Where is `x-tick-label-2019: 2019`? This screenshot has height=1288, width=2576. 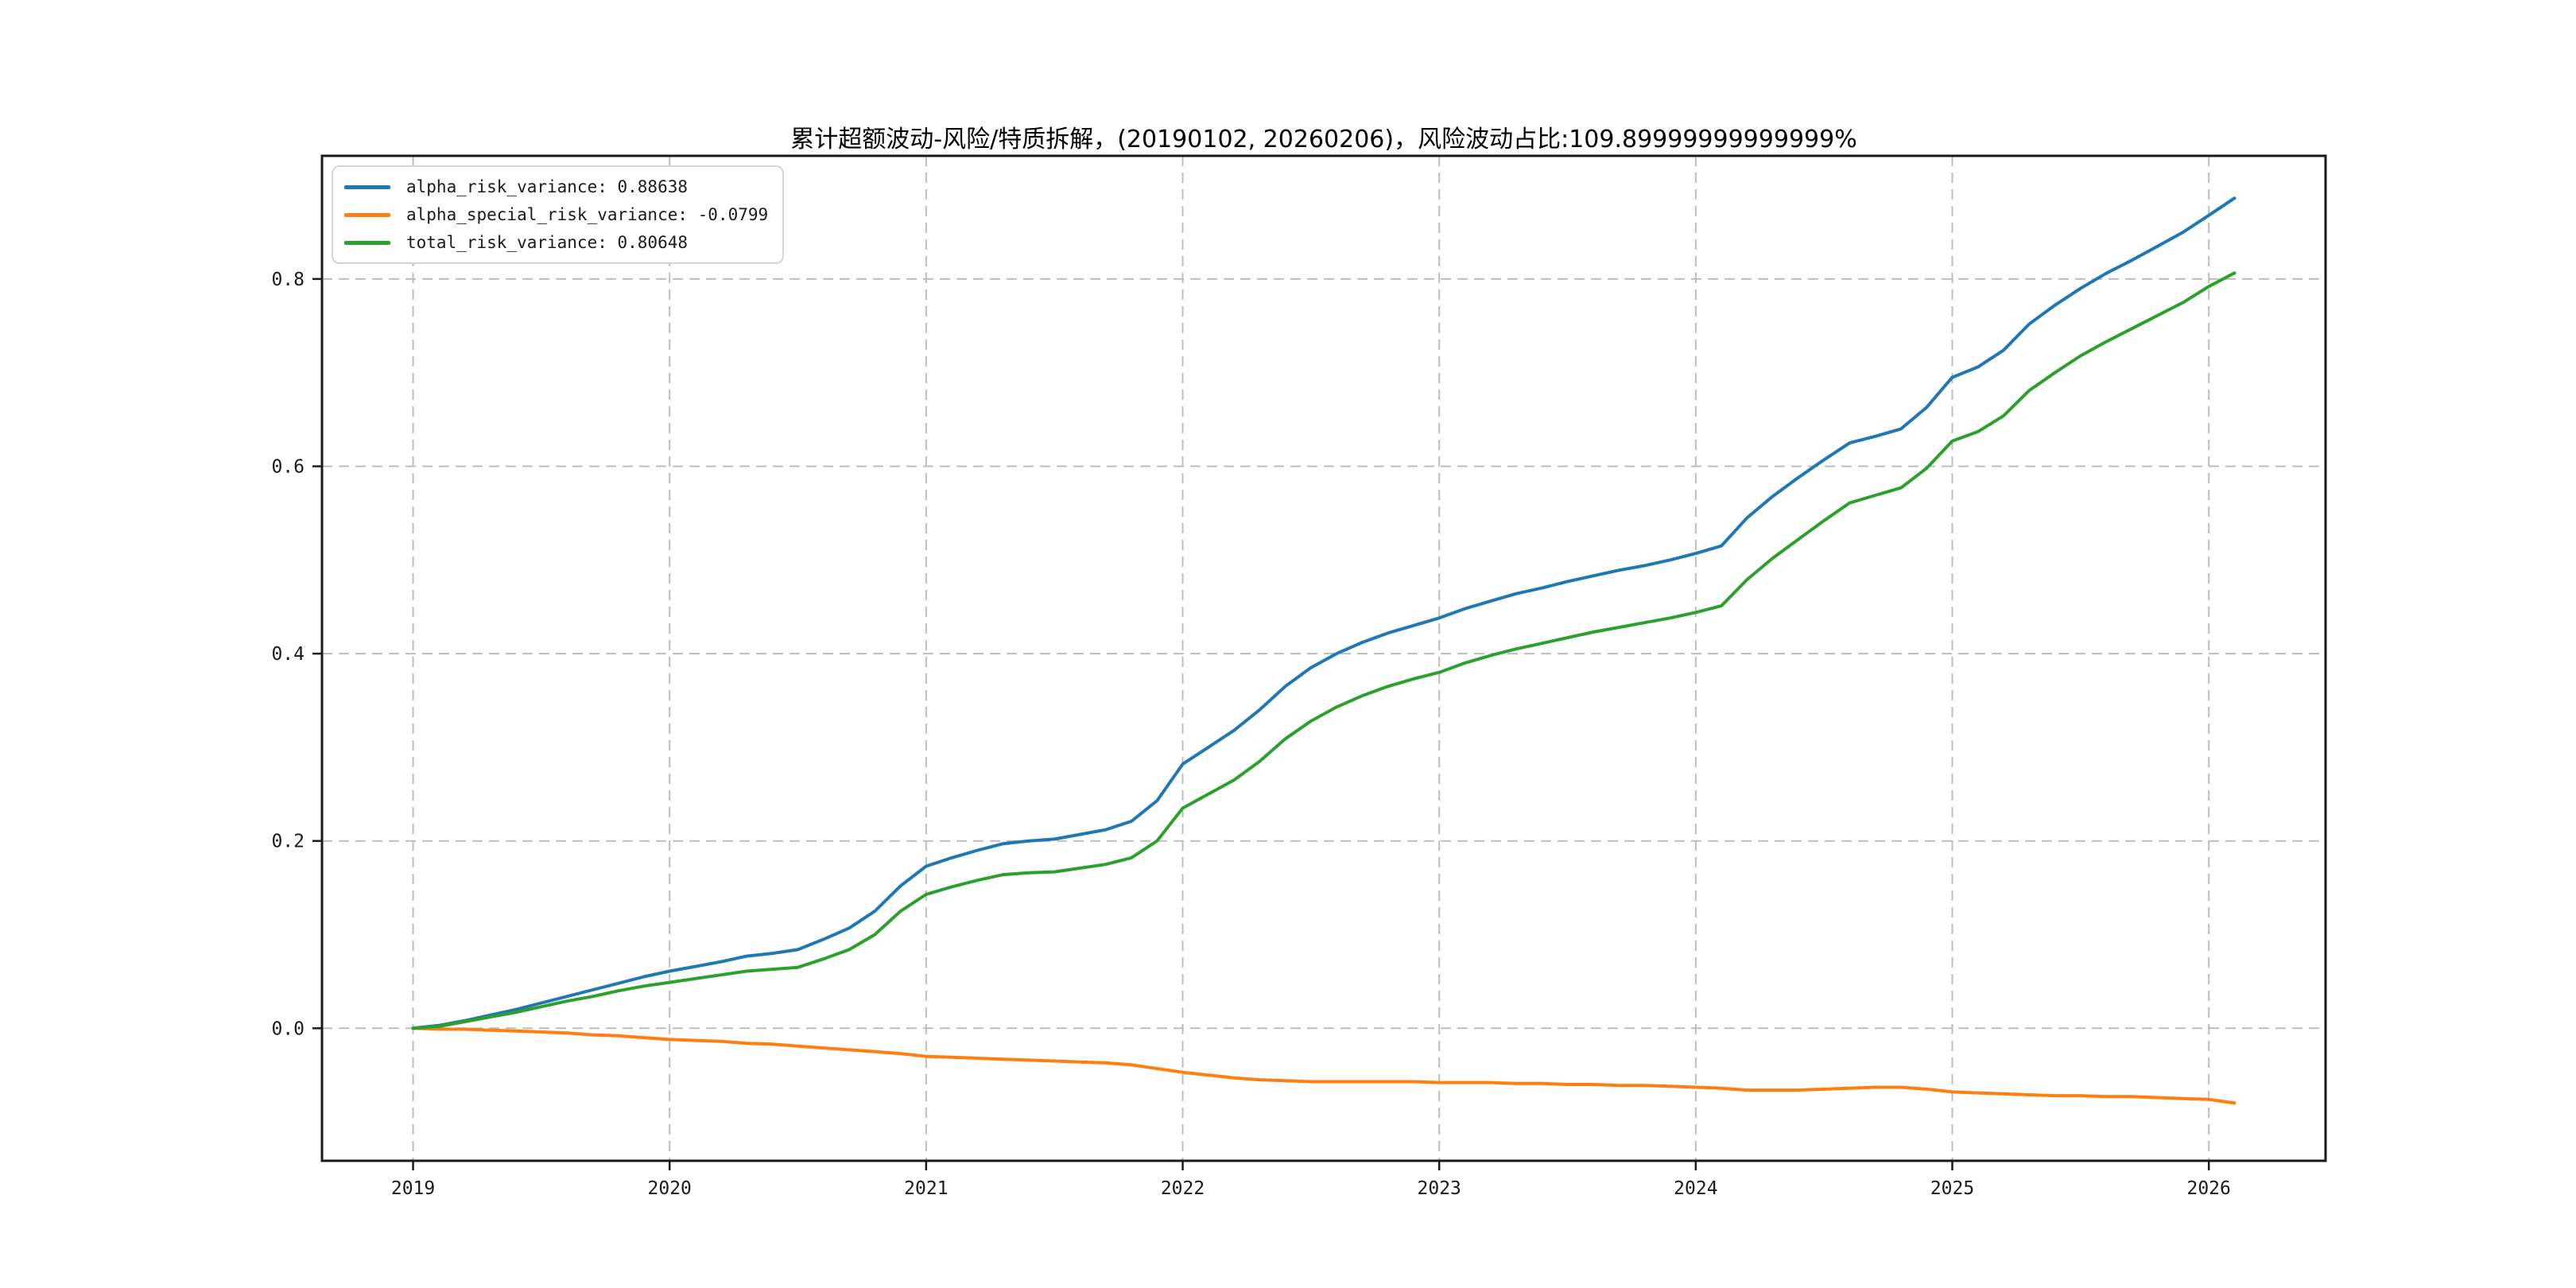
x-tick-label-2019: 2019 is located at coordinates (413, 1188).